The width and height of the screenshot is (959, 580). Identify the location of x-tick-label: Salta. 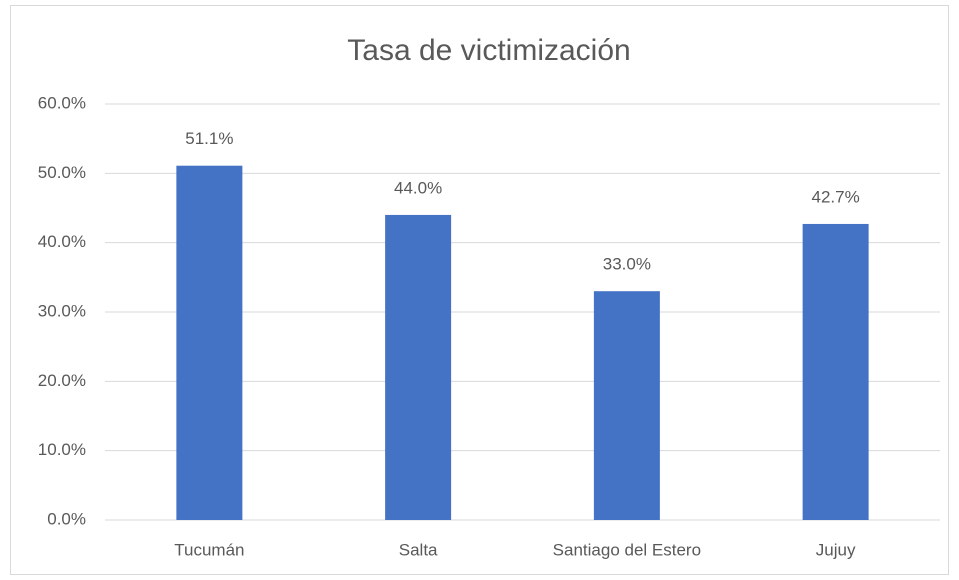
(418, 549).